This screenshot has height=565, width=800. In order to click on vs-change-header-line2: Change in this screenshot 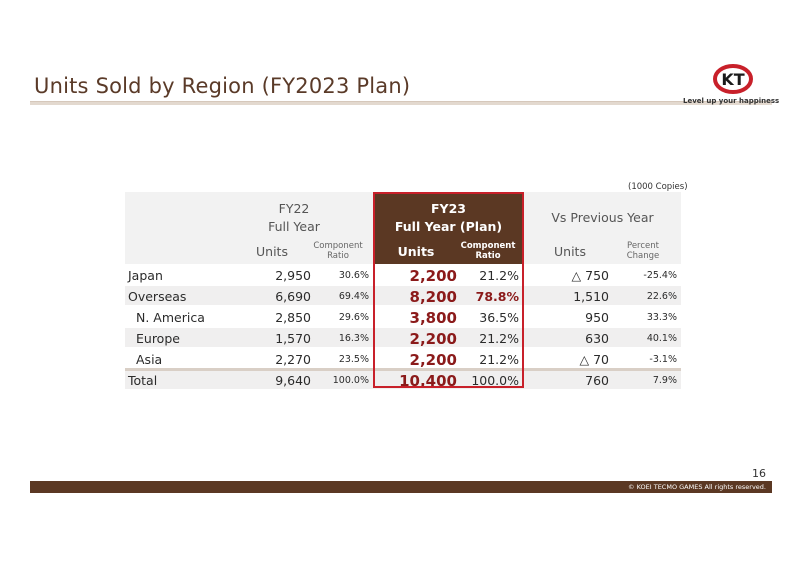, I will do `click(643, 256)`.